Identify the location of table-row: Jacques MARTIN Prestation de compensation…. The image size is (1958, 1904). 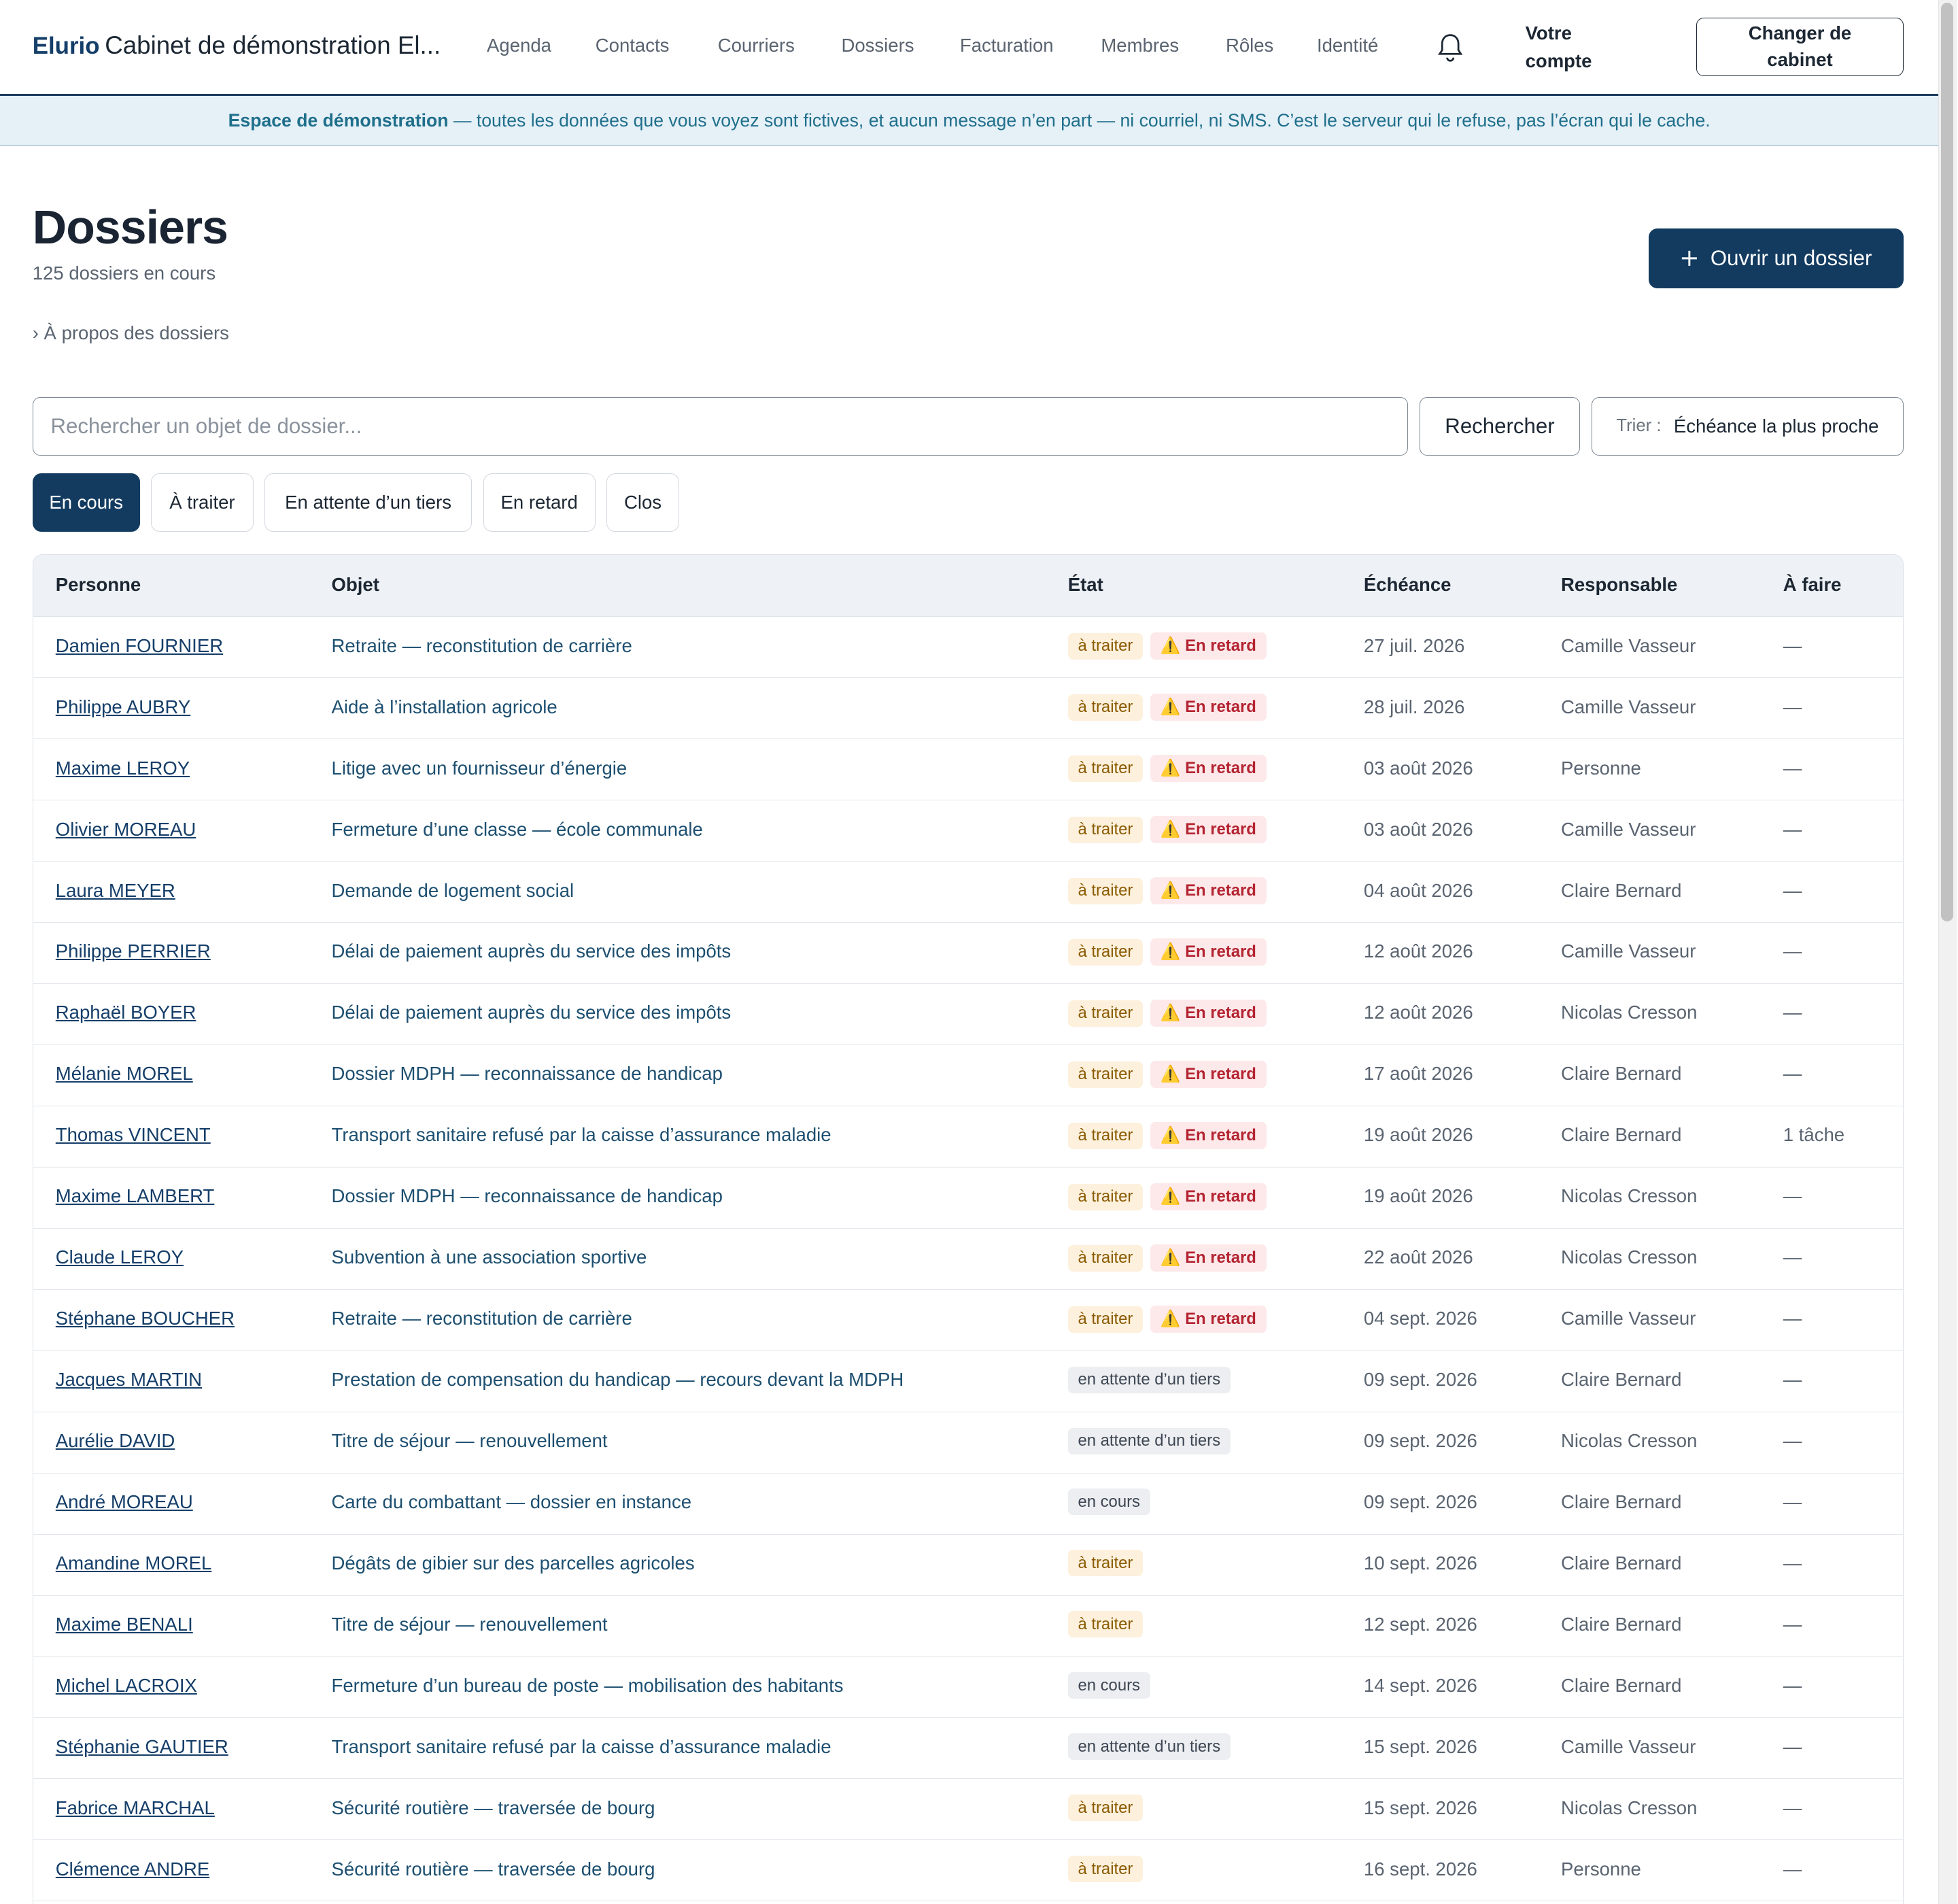
(968, 1381).